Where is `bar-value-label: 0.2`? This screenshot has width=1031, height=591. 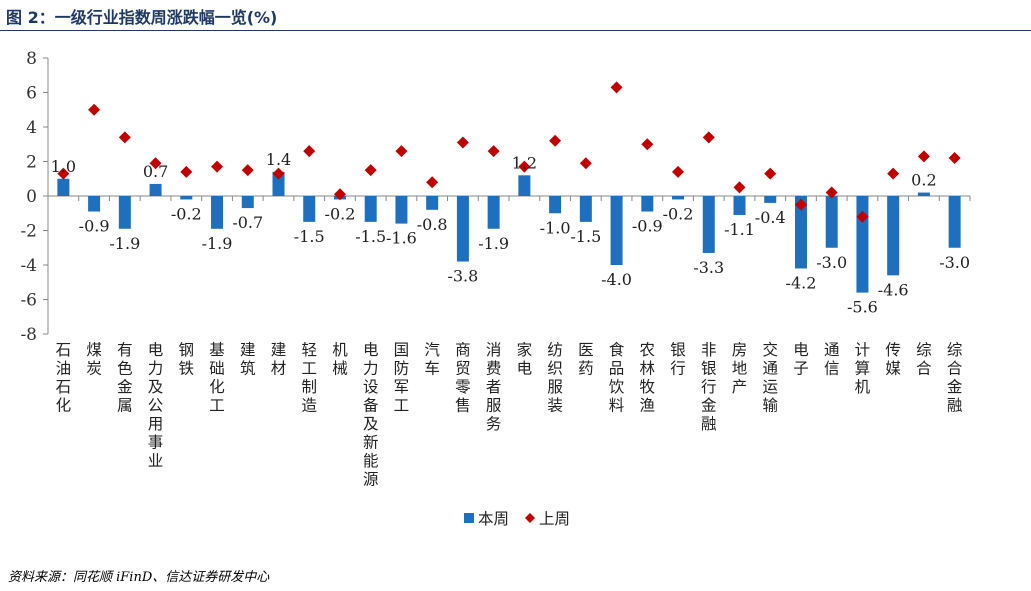
bar-value-label: 0.2 is located at coordinates (923, 180).